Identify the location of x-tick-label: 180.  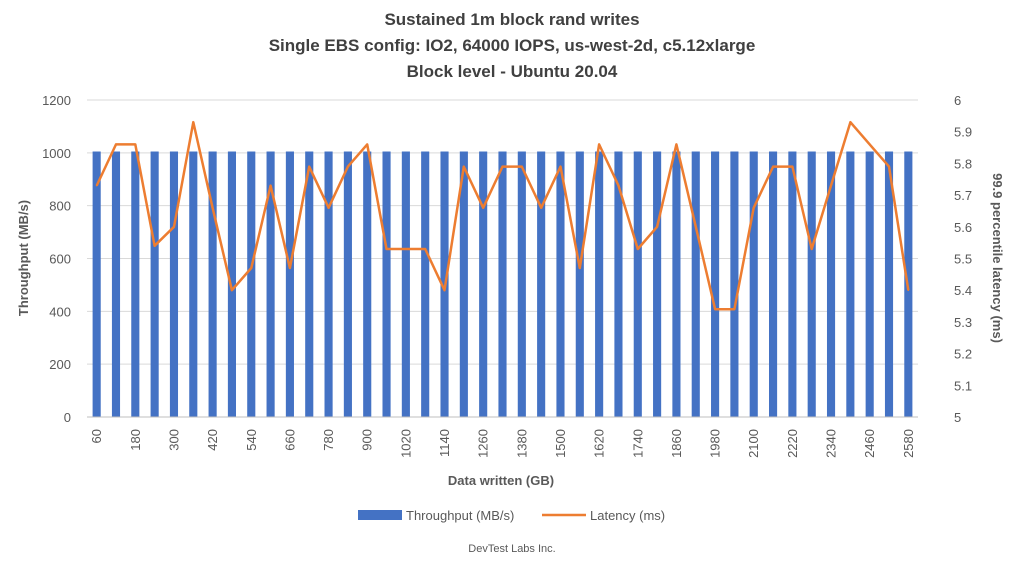
(135, 440).